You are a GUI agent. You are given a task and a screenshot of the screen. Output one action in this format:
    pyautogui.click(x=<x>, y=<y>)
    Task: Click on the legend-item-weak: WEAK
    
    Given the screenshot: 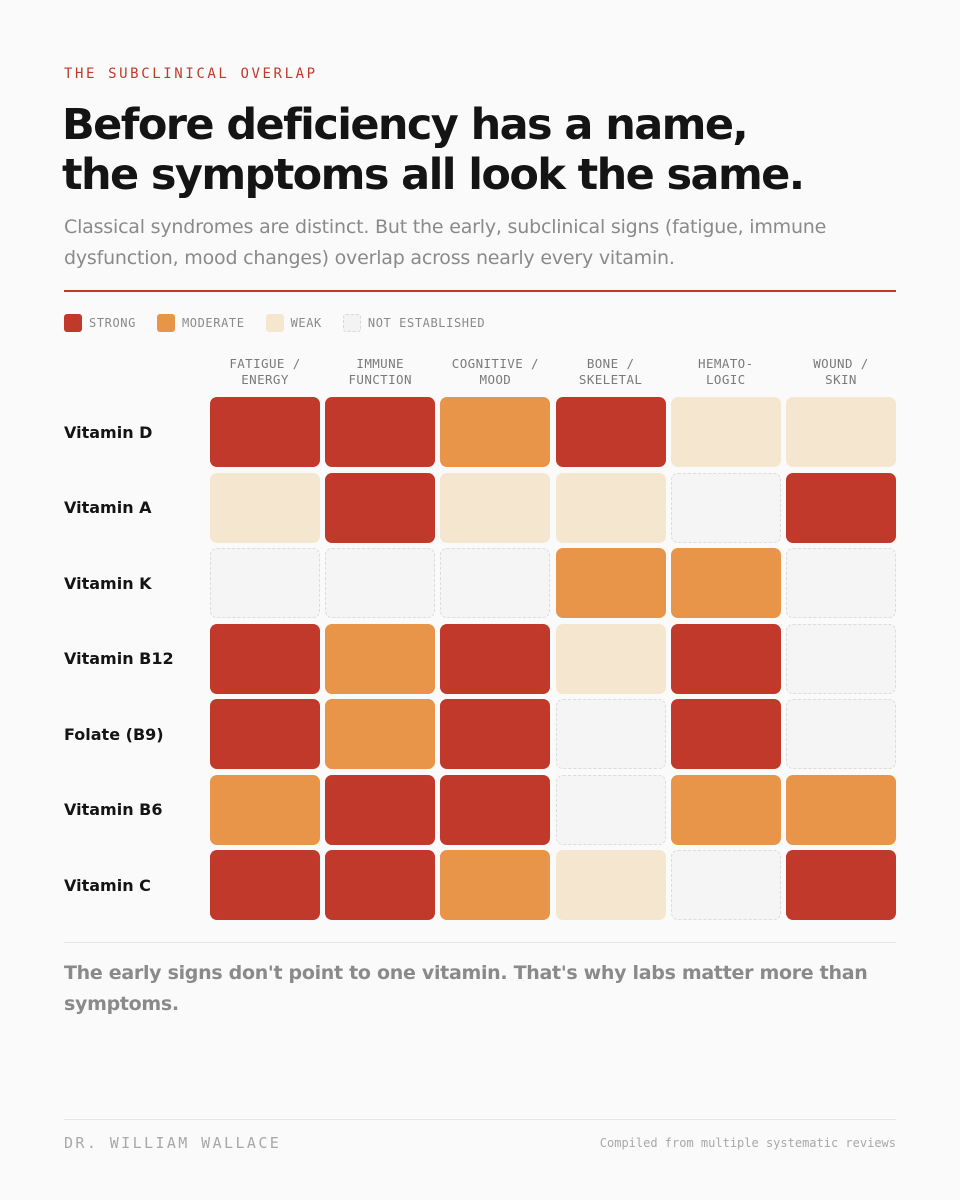 What is the action you would take?
    pyautogui.click(x=293, y=323)
    